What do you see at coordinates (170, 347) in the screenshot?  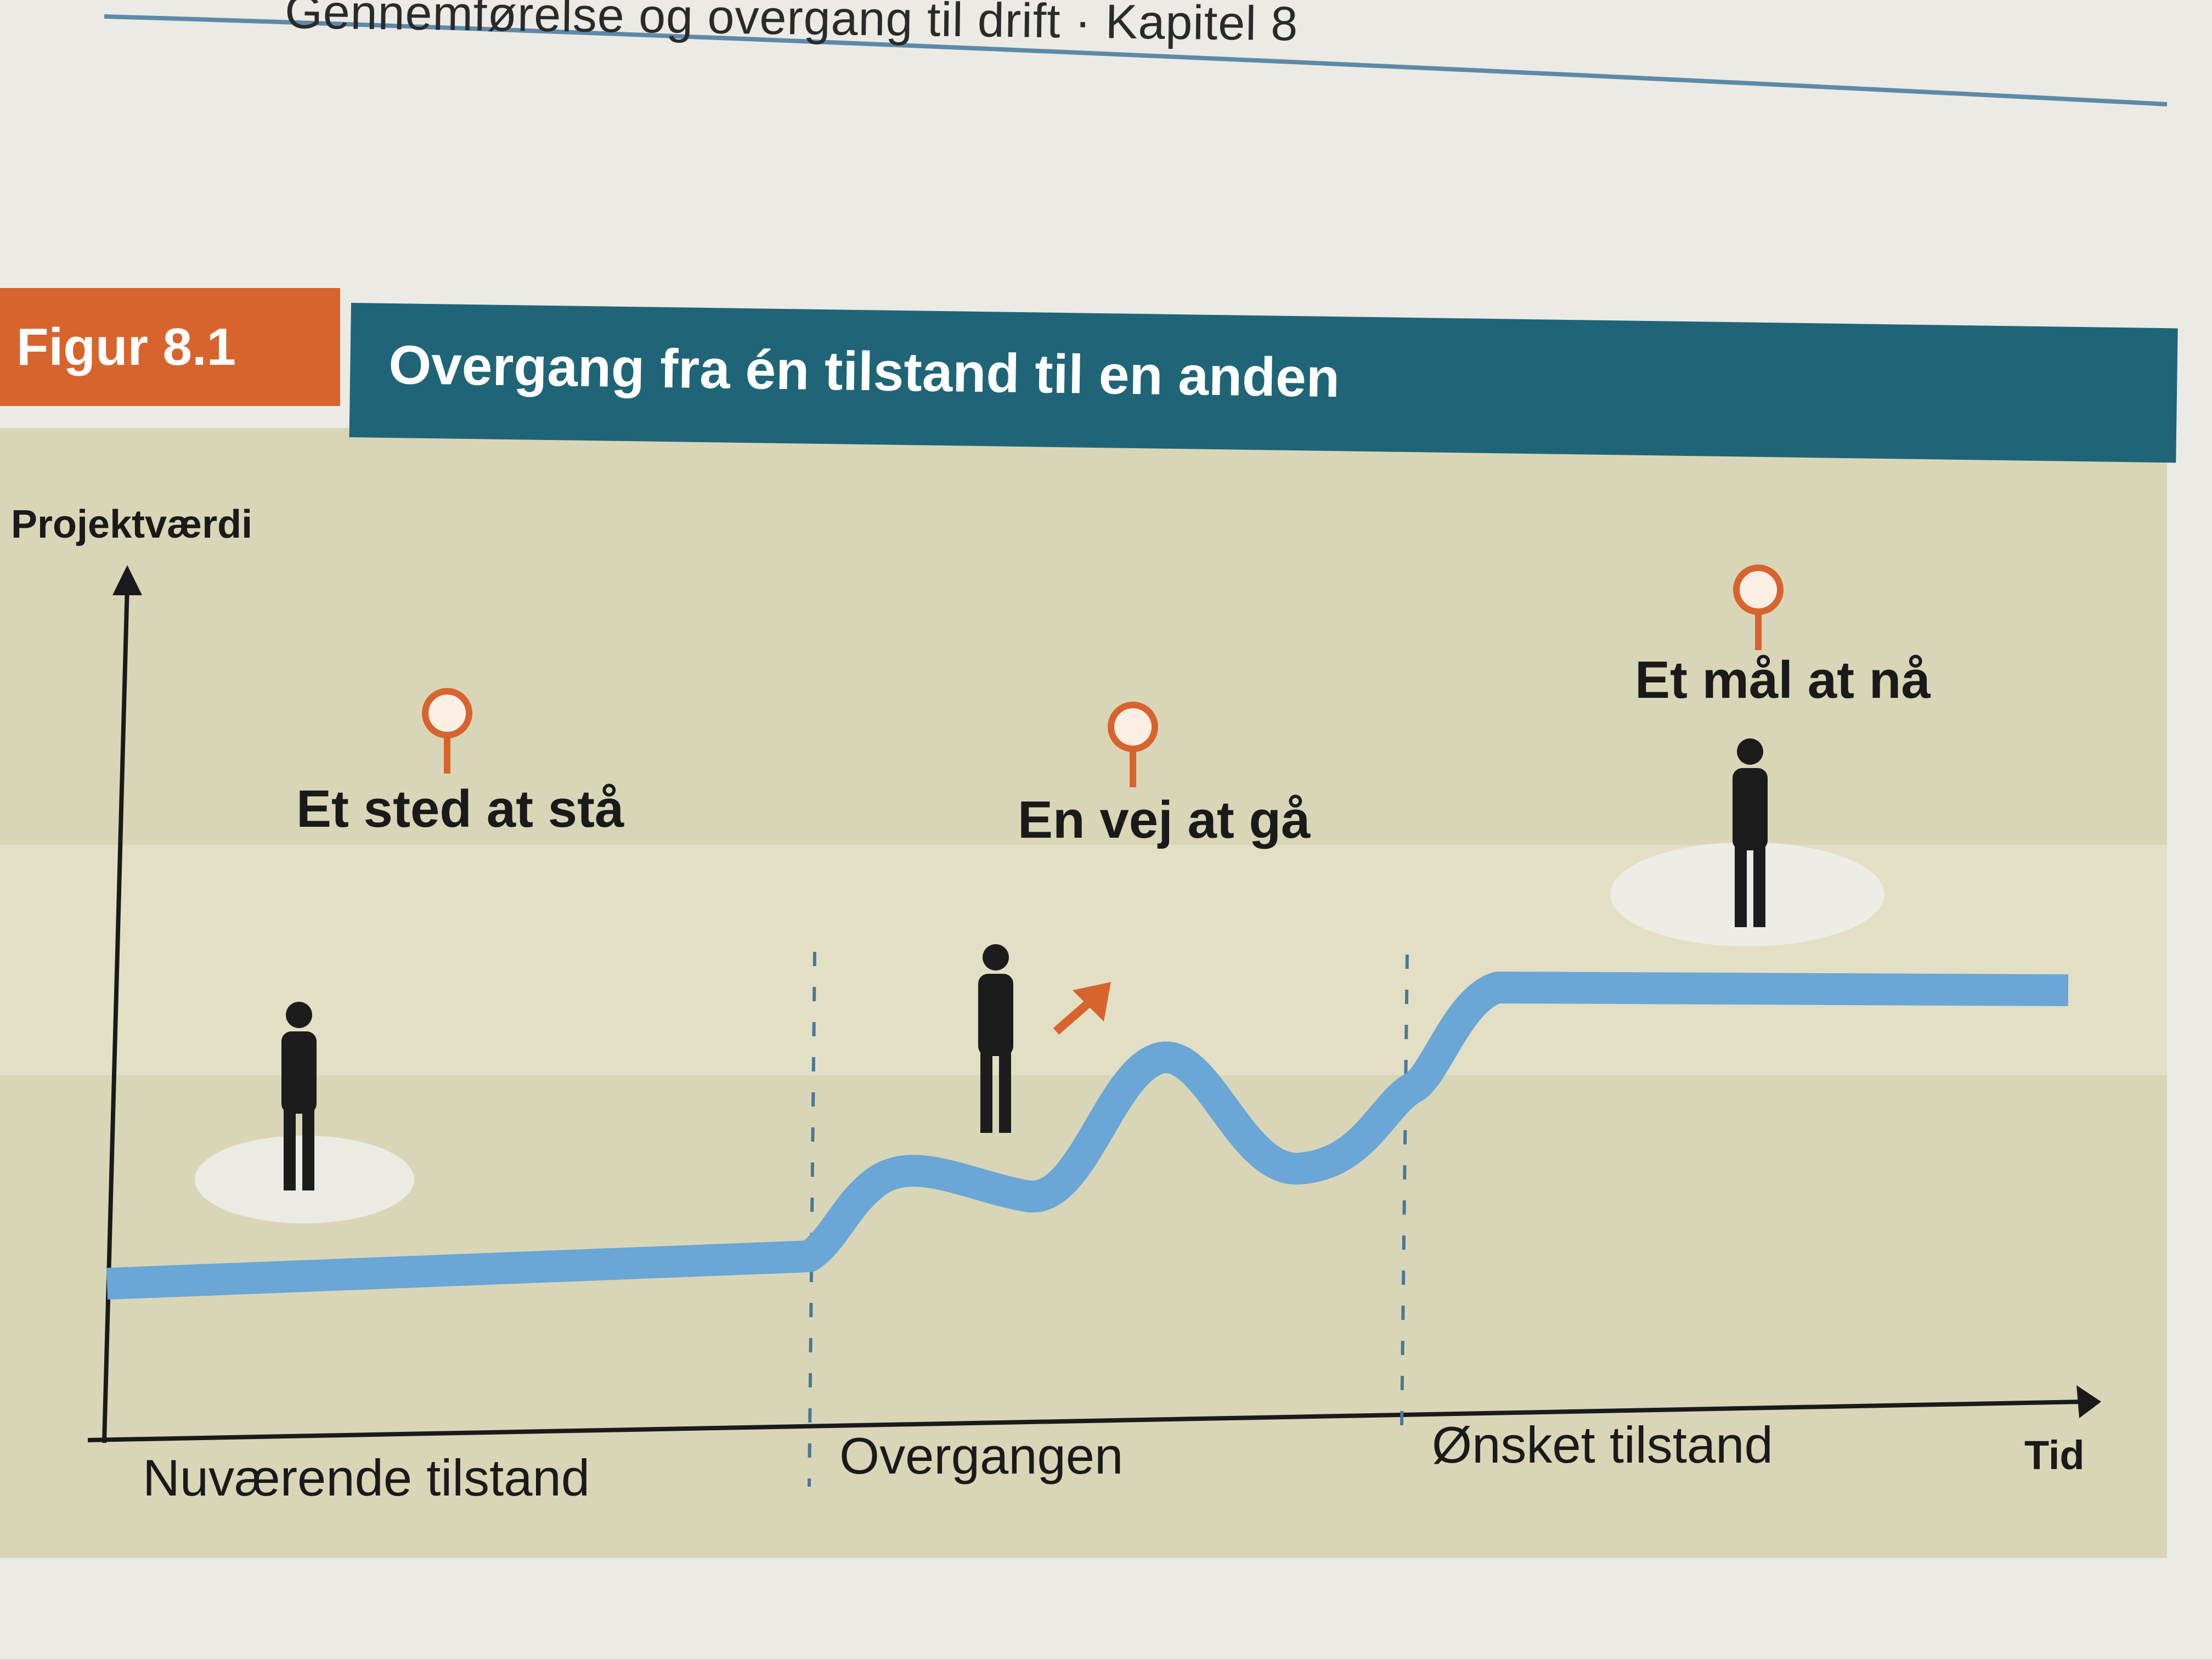 I see `figure-label: Figur 8.1` at bounding box center [170, 347].